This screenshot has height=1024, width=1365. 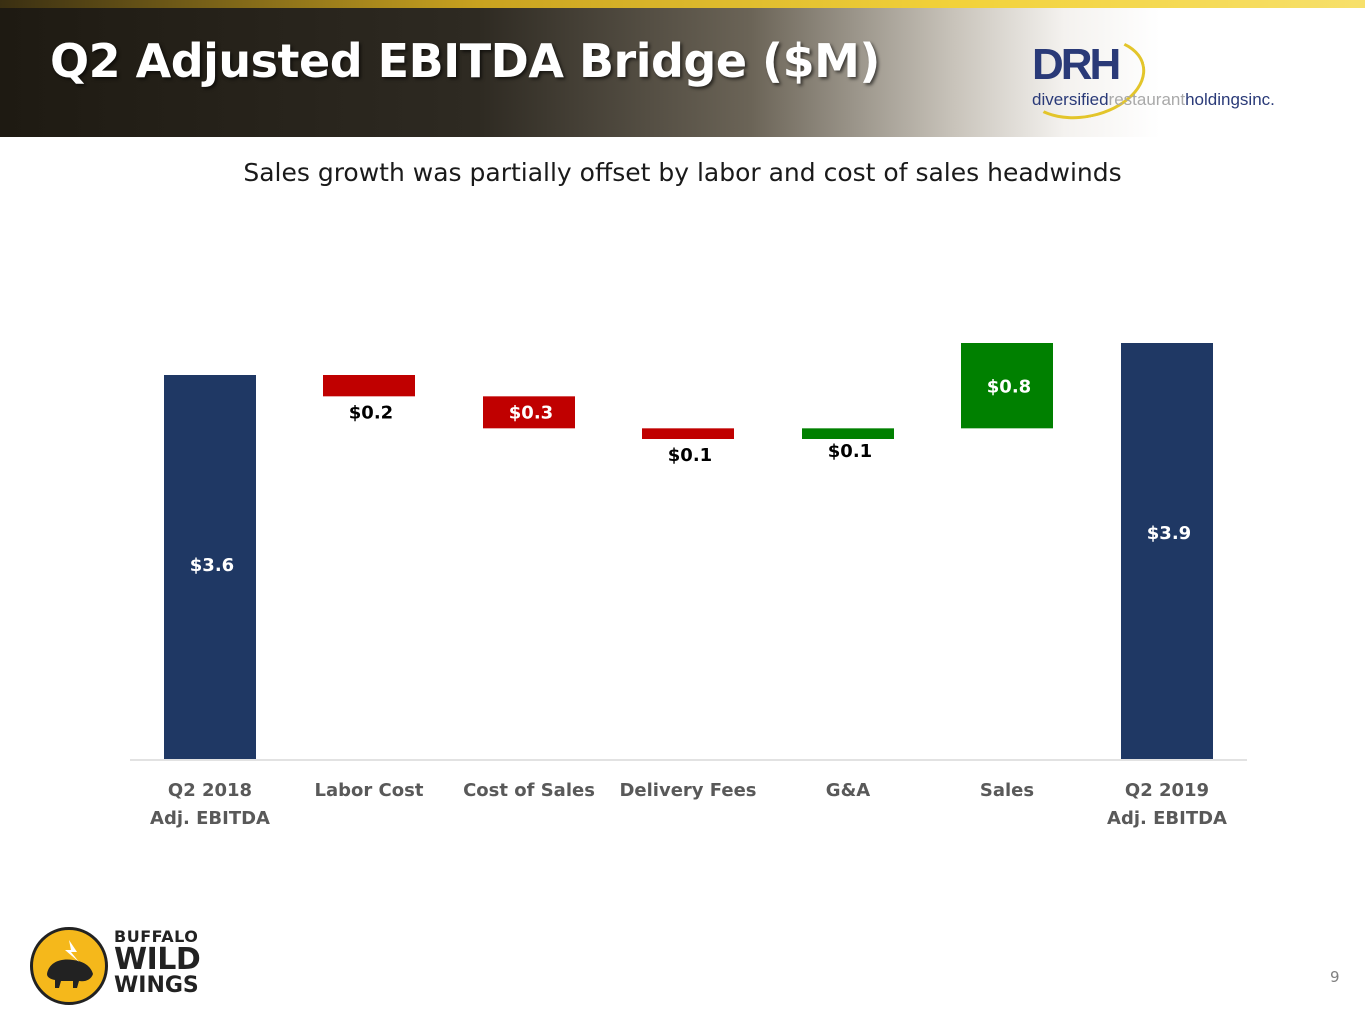 What do you see at coordinates (369, 790) in the screenshot?
I see `category-label-1-0: Labor Cost` at bounding box center [369, 790].